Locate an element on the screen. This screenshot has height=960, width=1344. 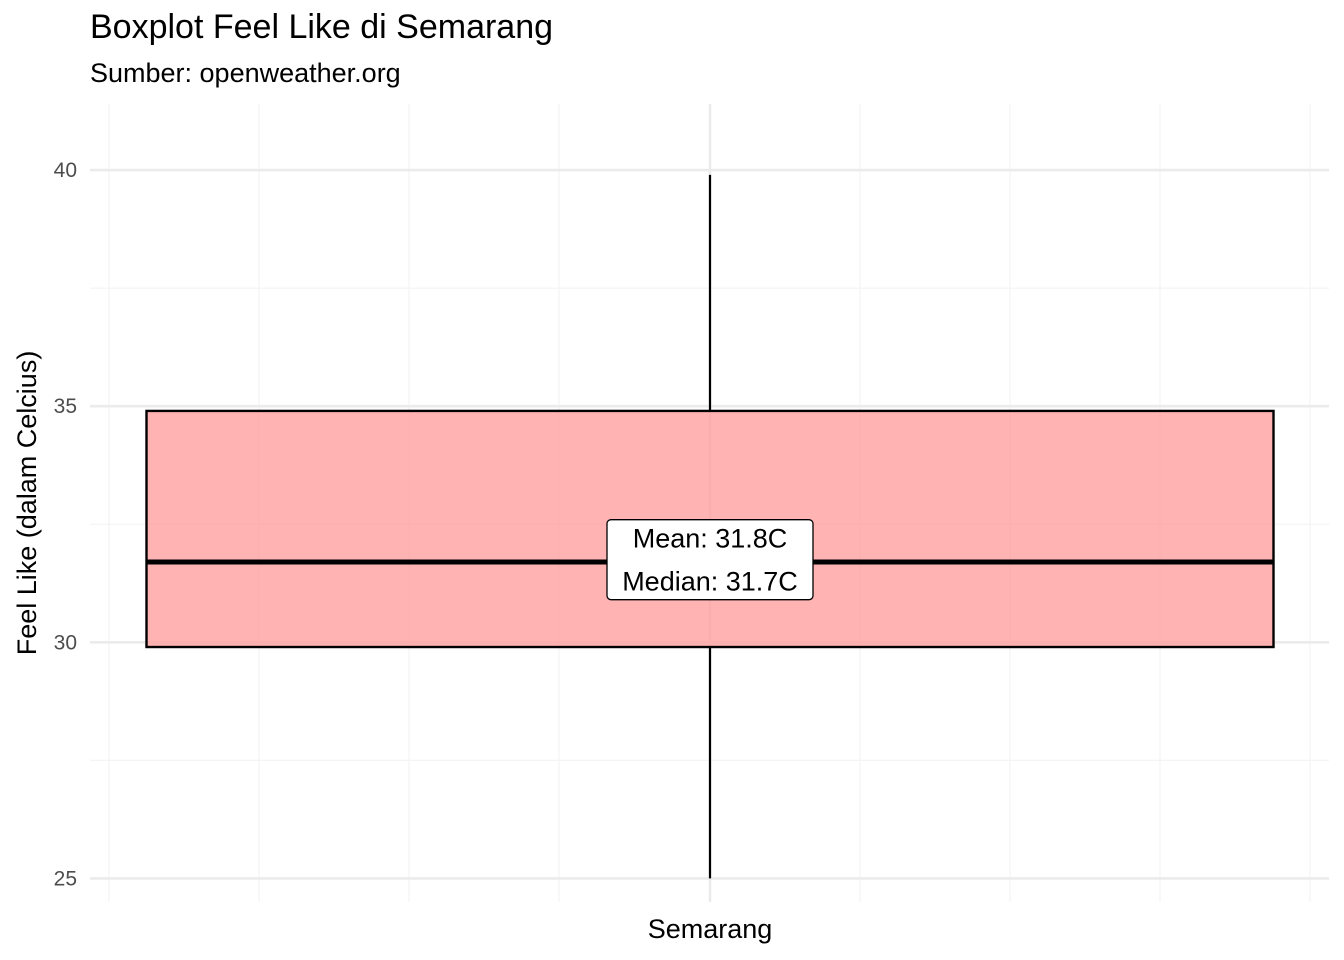
stats-annotation: Mean: 31.8C Median: 31.7C is located at coordinates (710, 560).